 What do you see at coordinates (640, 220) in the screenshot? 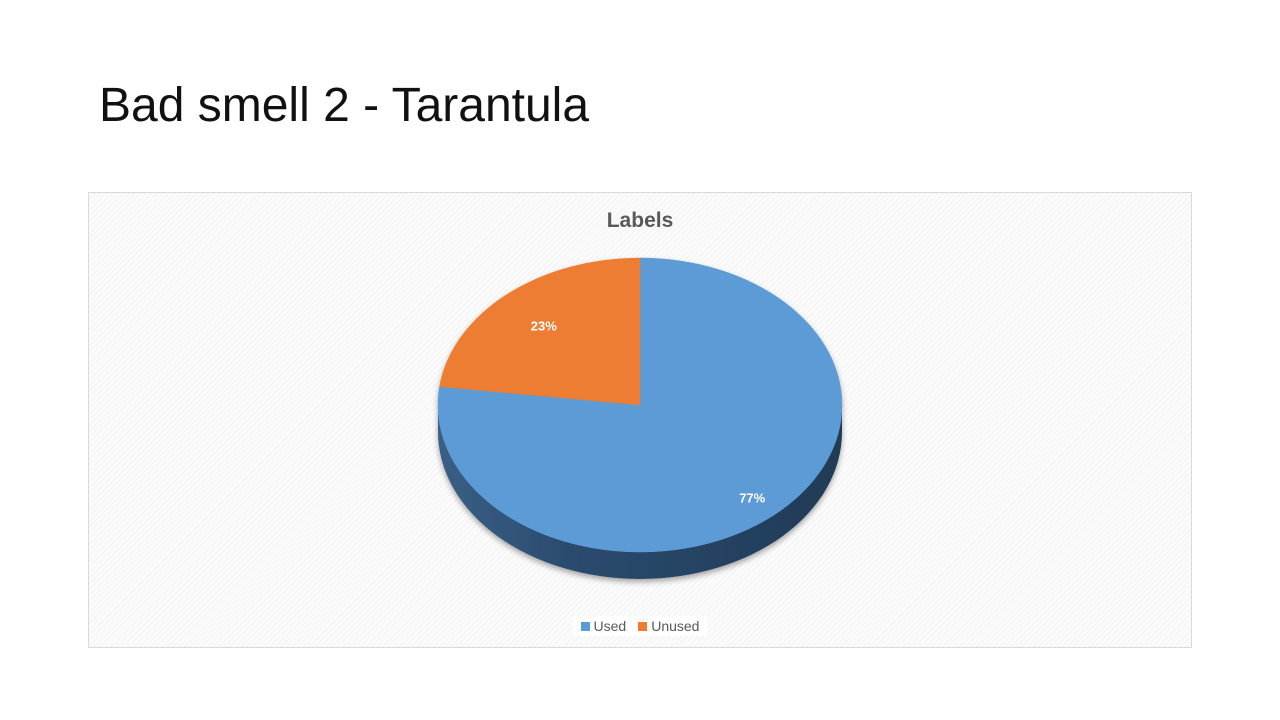
I see `chart-title: Labels` at bounding box center [640, 220].